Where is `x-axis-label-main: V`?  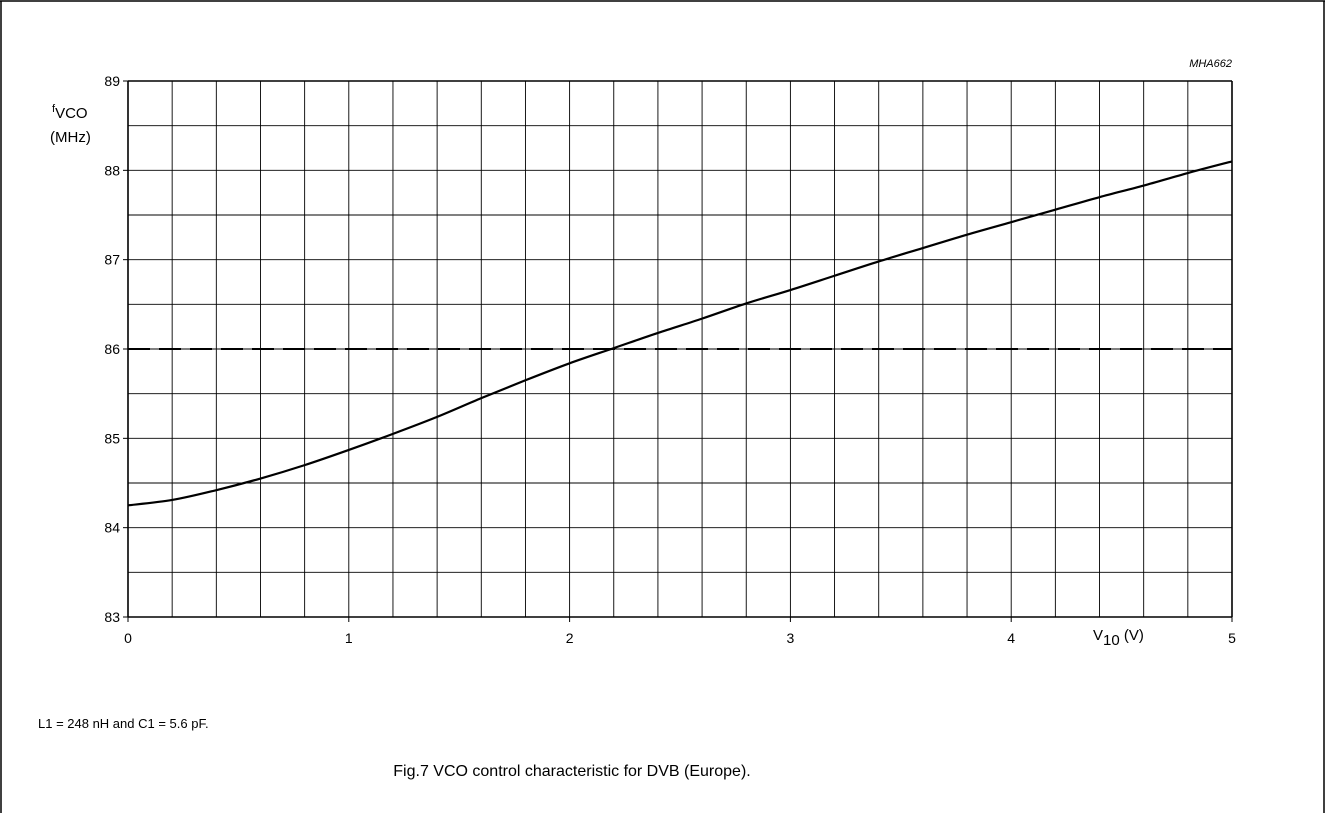 x-axis-label-main: V is located at coordinates (1098, 635).